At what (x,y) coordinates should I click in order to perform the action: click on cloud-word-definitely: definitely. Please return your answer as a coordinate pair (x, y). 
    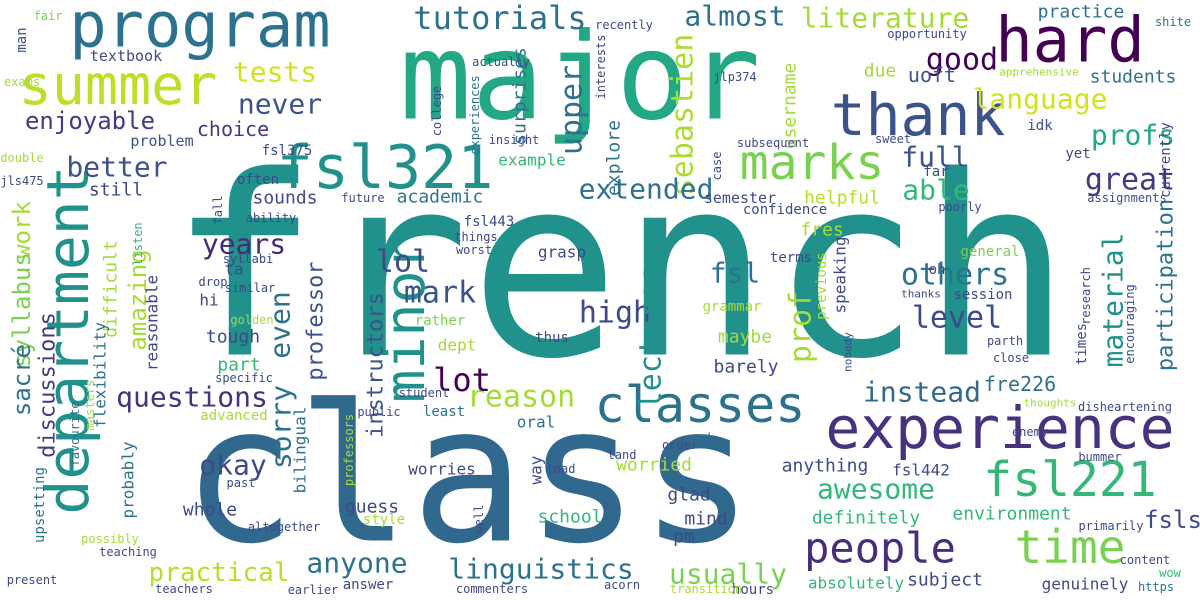
    Looking at the image, I should click on (866, 518).